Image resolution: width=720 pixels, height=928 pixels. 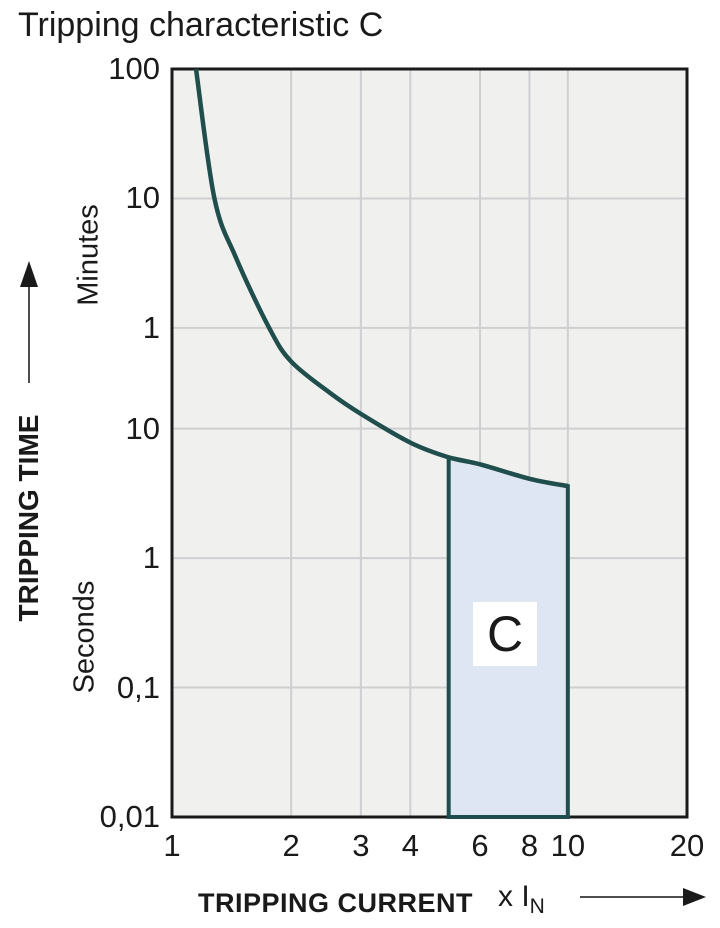 What do you see at coordinates (201, 25) in the screenshot?
I see `page-title: Tripping characteristic C` at bounding box center [201, 25].